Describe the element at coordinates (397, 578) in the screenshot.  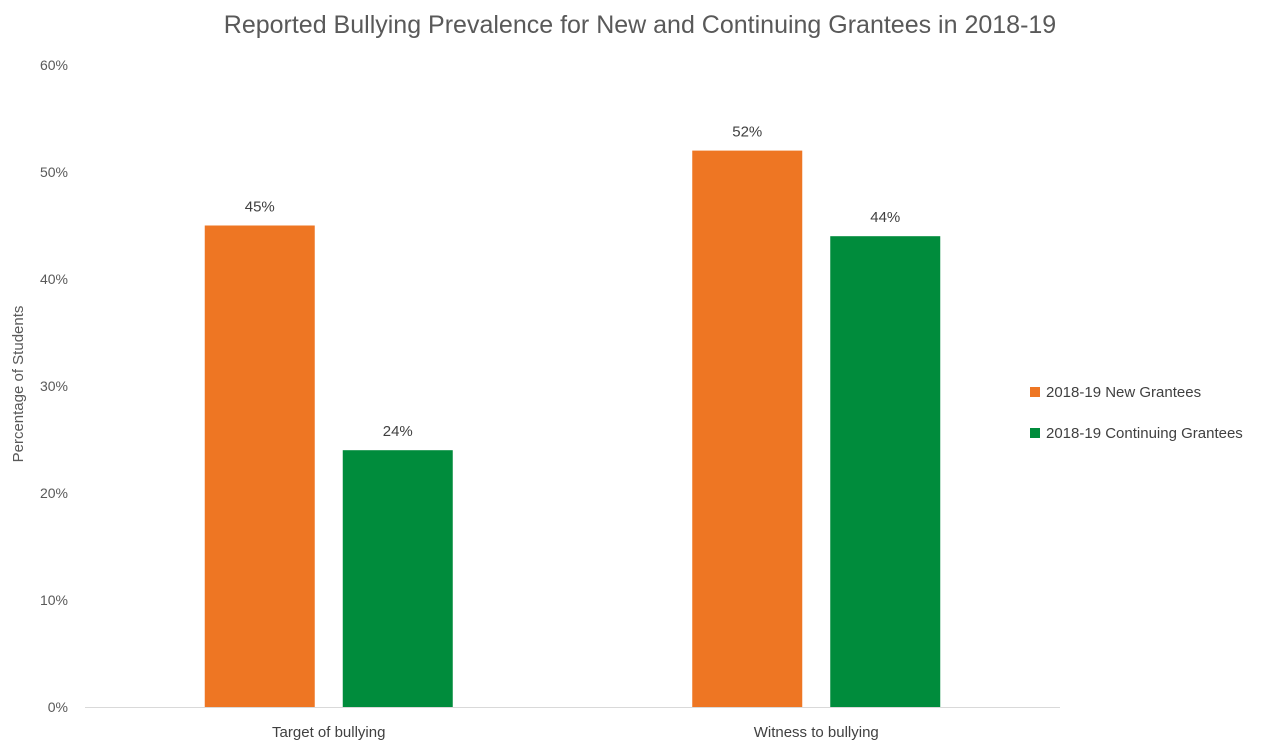
I see `bar-continuing-target` at that location.